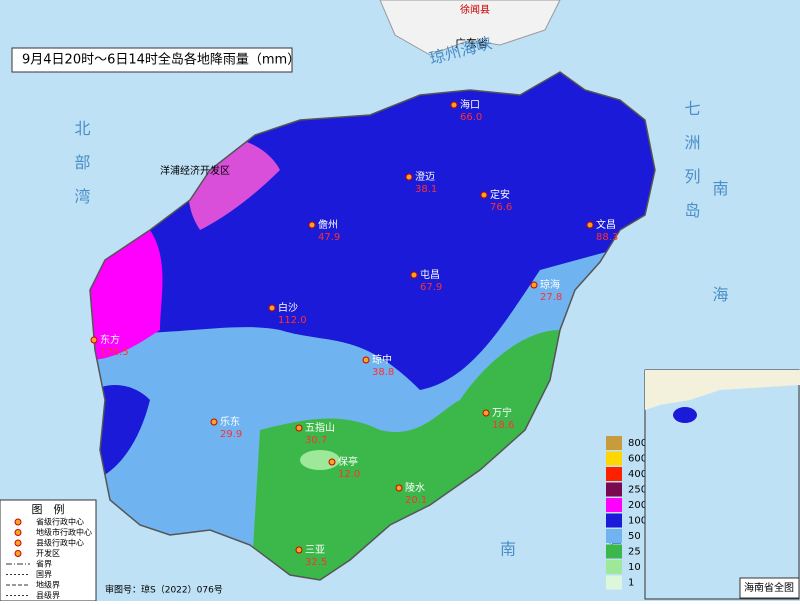 The image size is (800, 605). What do you see at coordinates (425, 176) in the screenshot?
I see `city-name: 澄迈` at bounding box center [425, 176].